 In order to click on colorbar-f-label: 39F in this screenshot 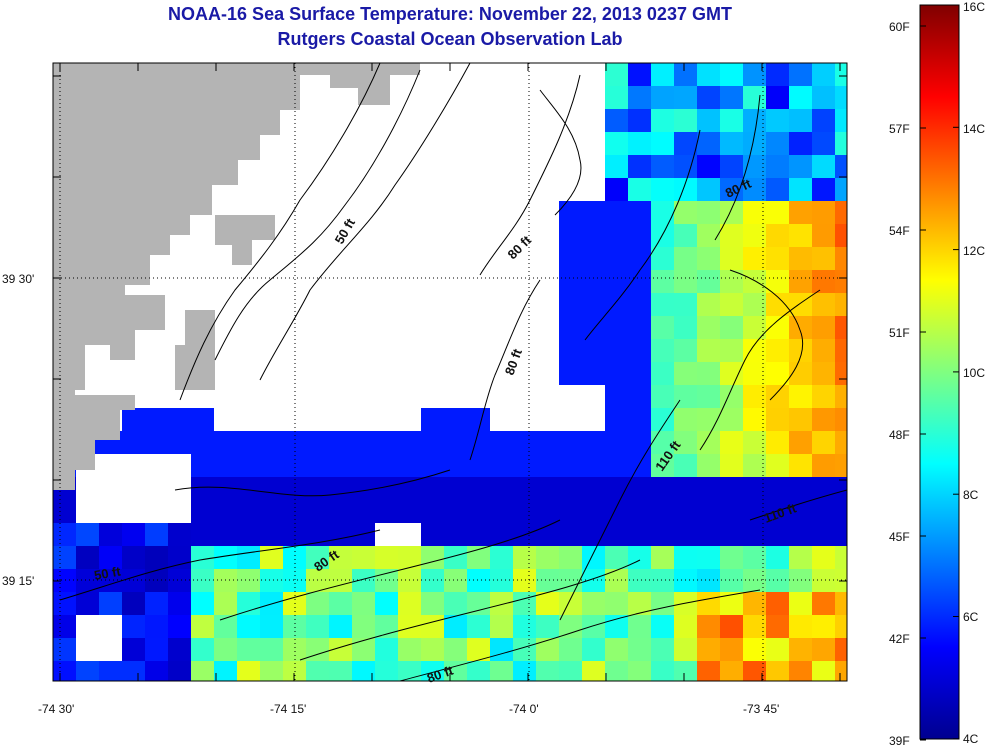, I will do `click(899, 741)`.